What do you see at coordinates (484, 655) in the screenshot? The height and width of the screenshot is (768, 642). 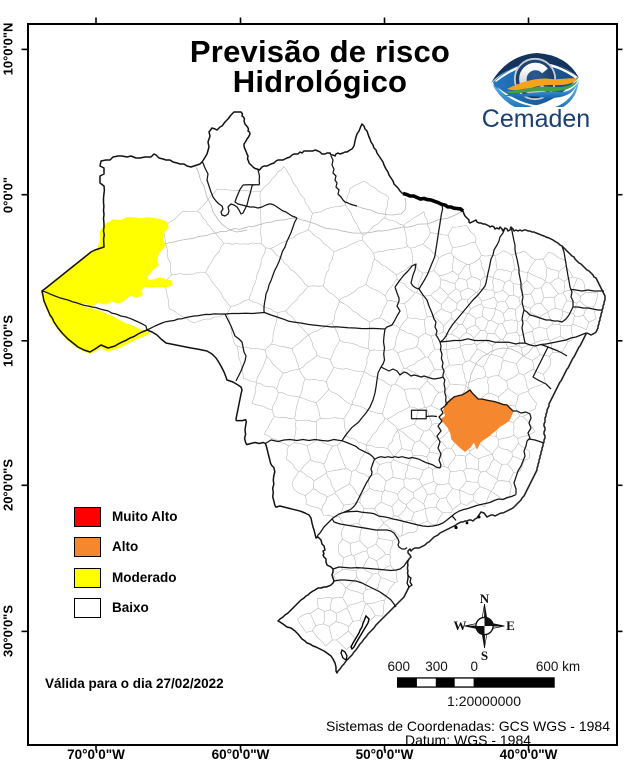 I see `svg-text: S` at bounding box center [484, 655].